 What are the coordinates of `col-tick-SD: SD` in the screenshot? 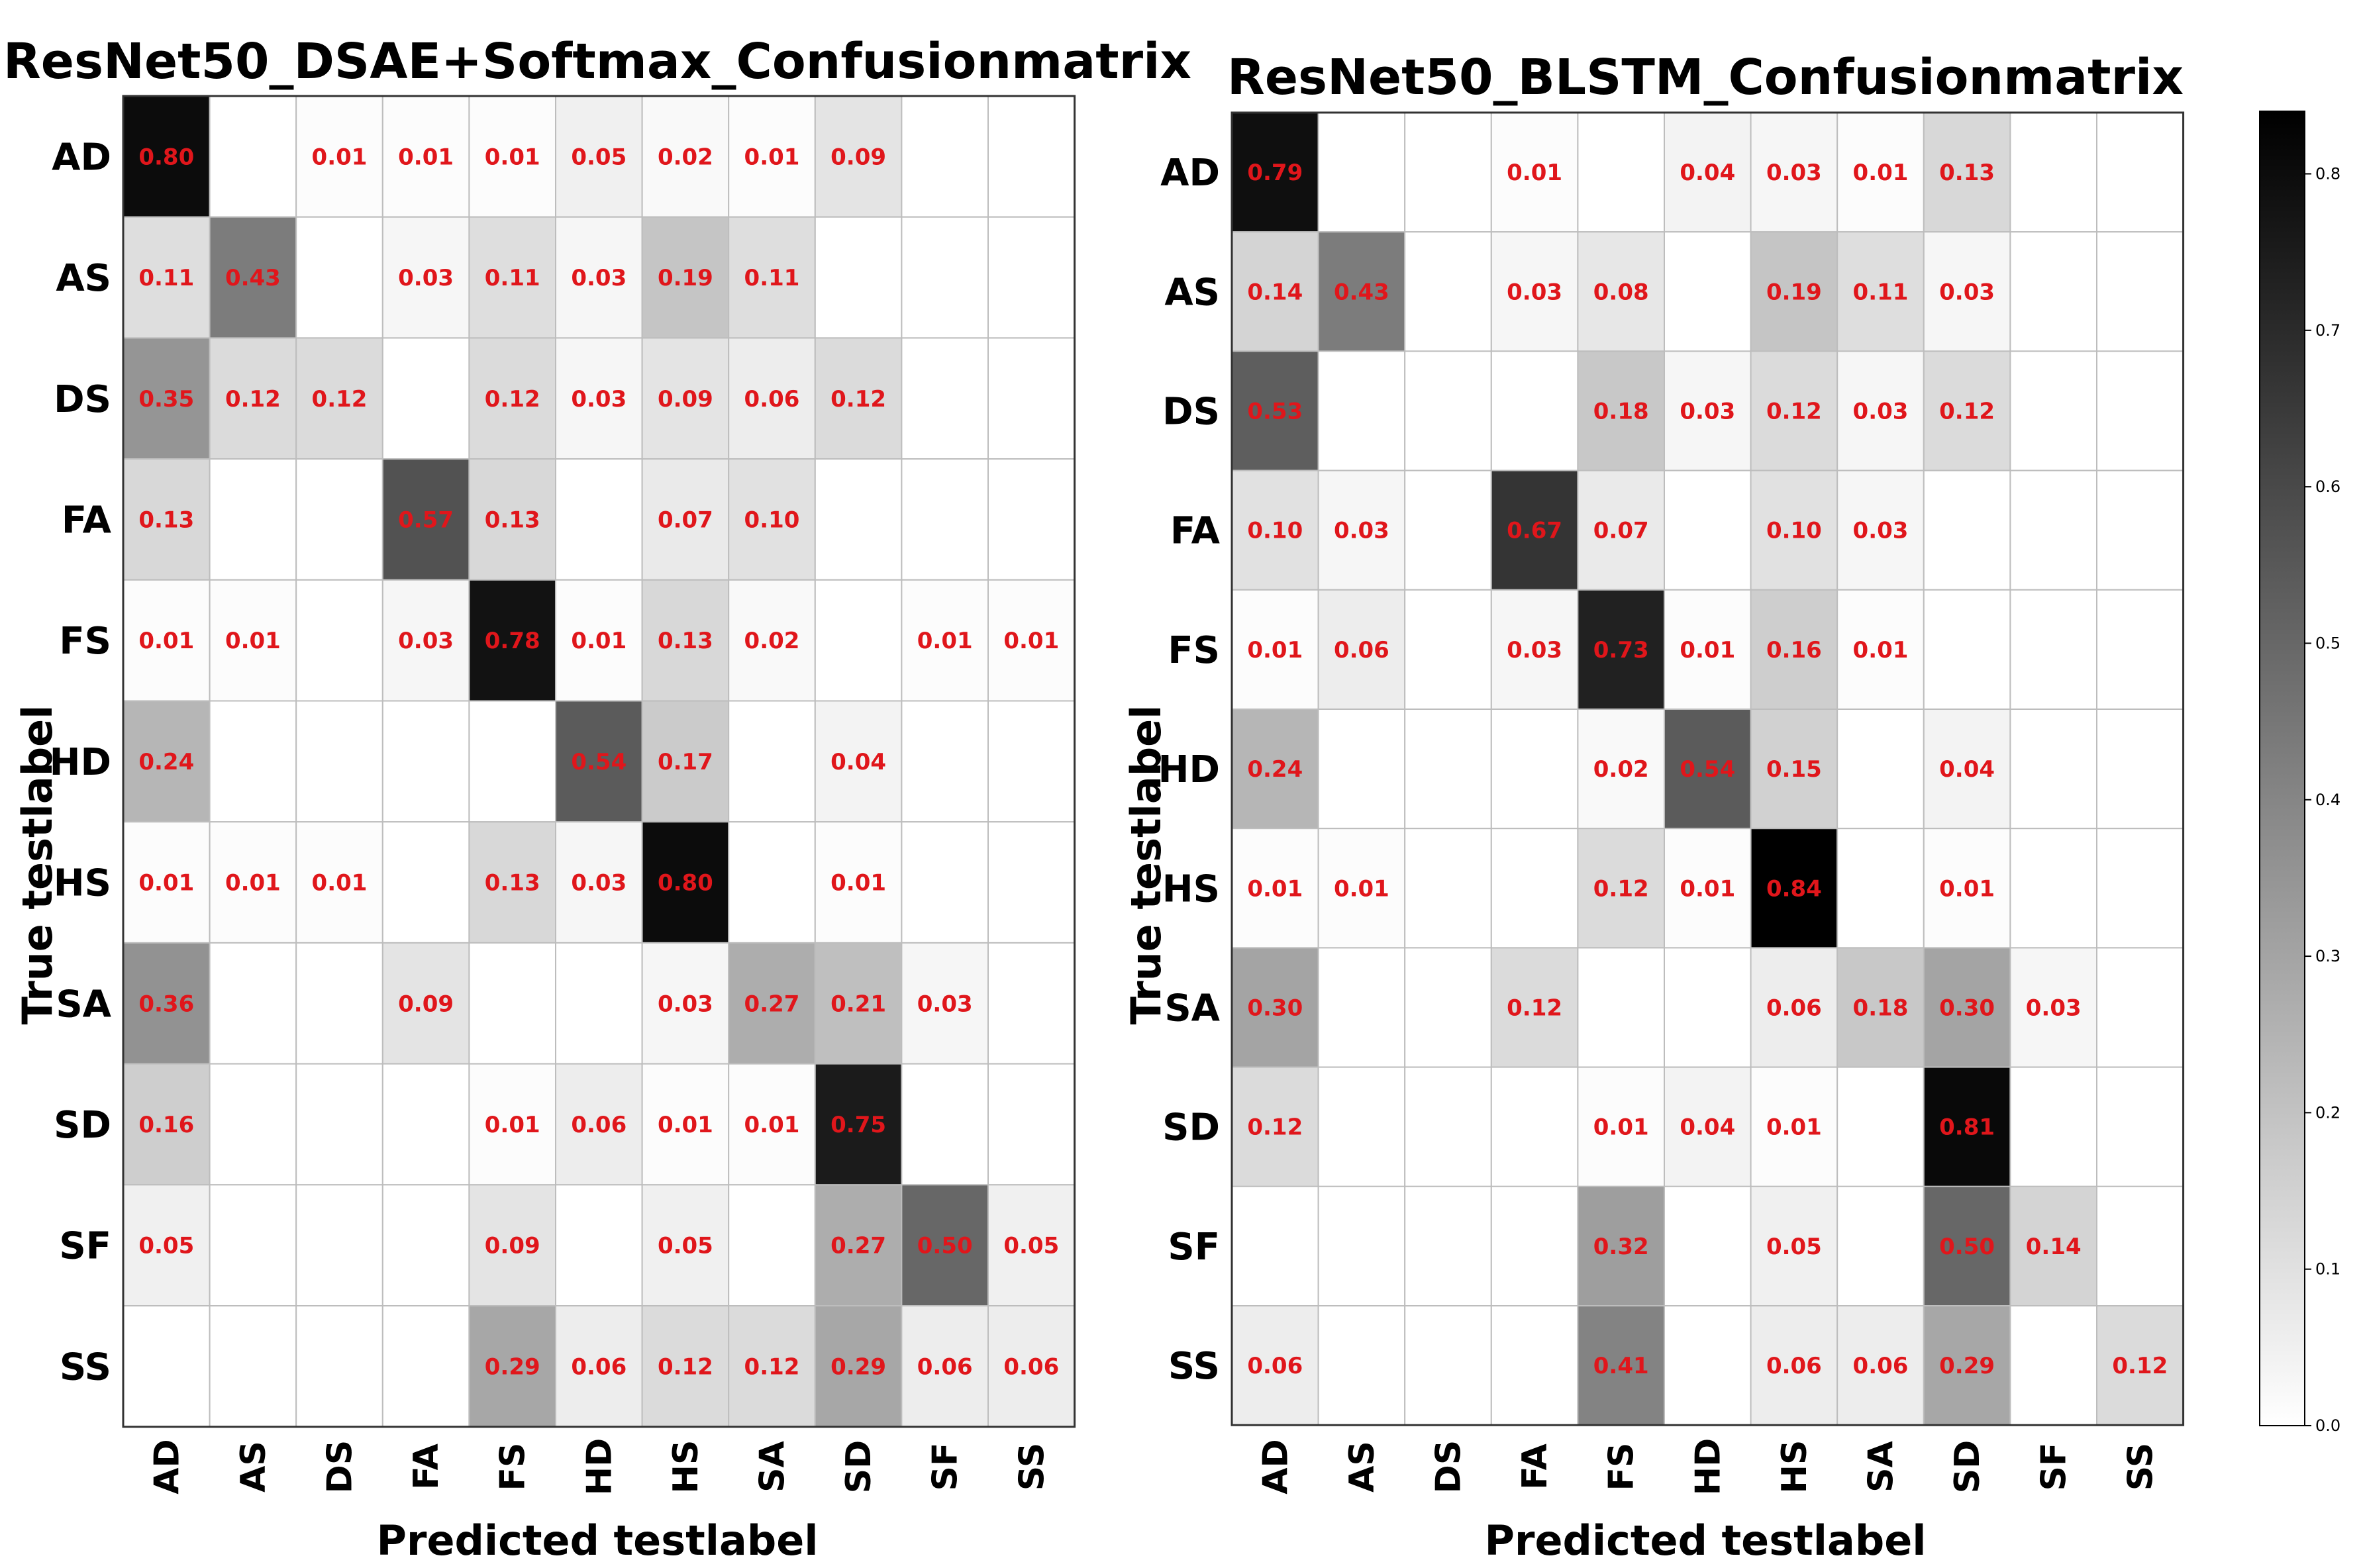 It's located at (1968, 1467).